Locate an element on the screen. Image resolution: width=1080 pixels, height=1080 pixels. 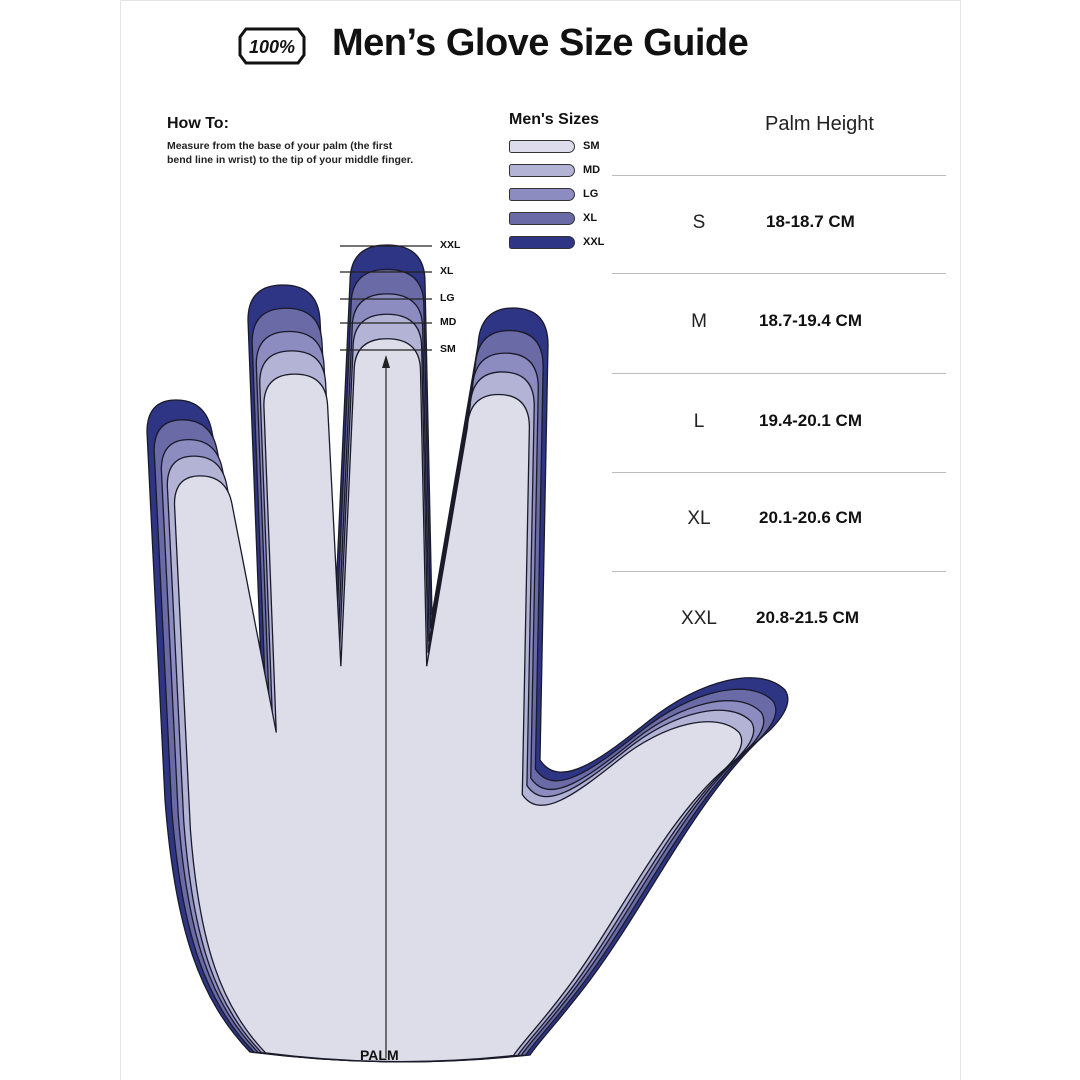
legend-item-xxl: XXL is located at coordinates (556, 242).